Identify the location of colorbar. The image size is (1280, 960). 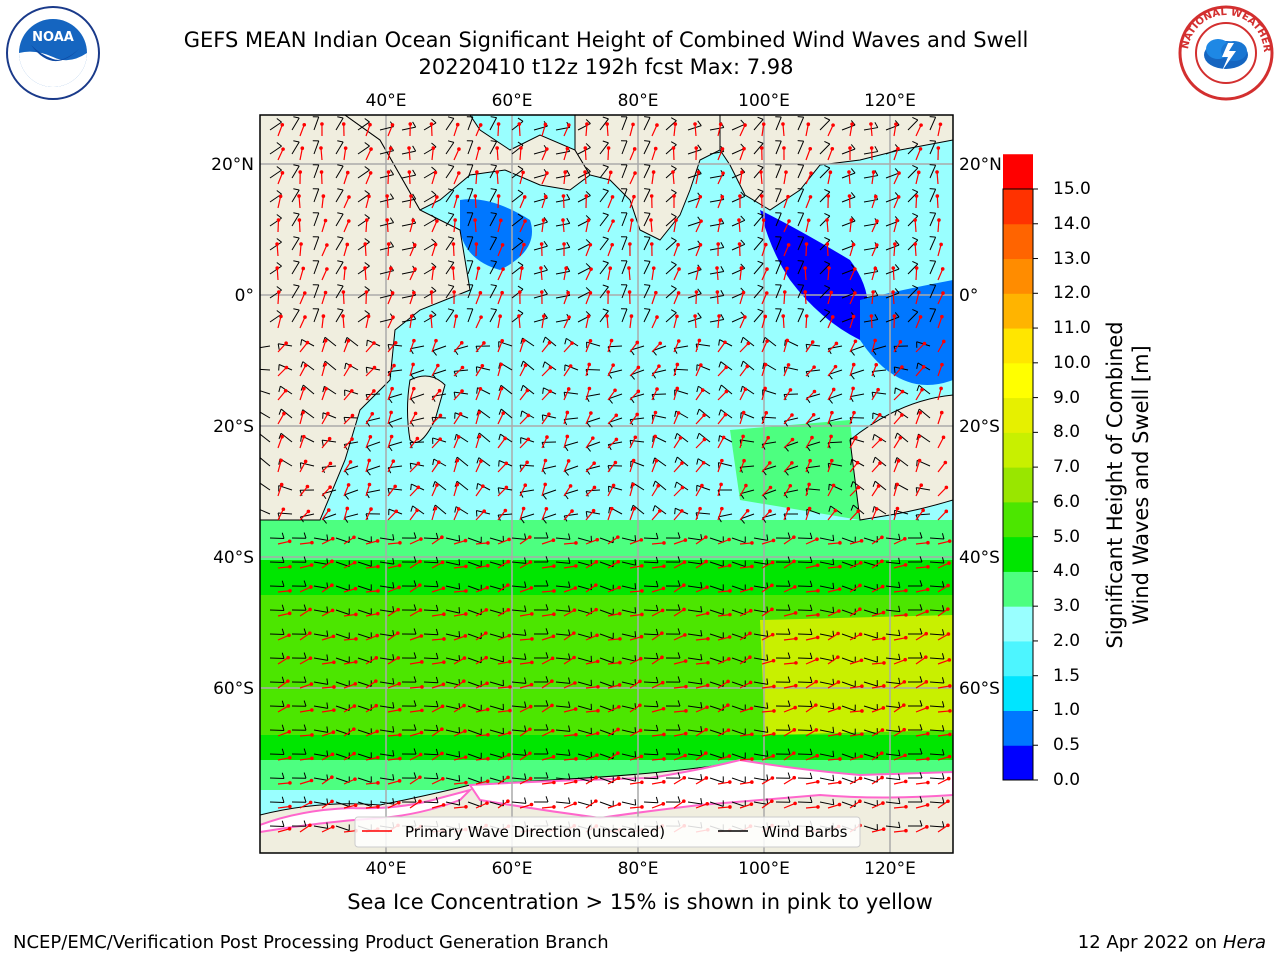
(1020, 467).